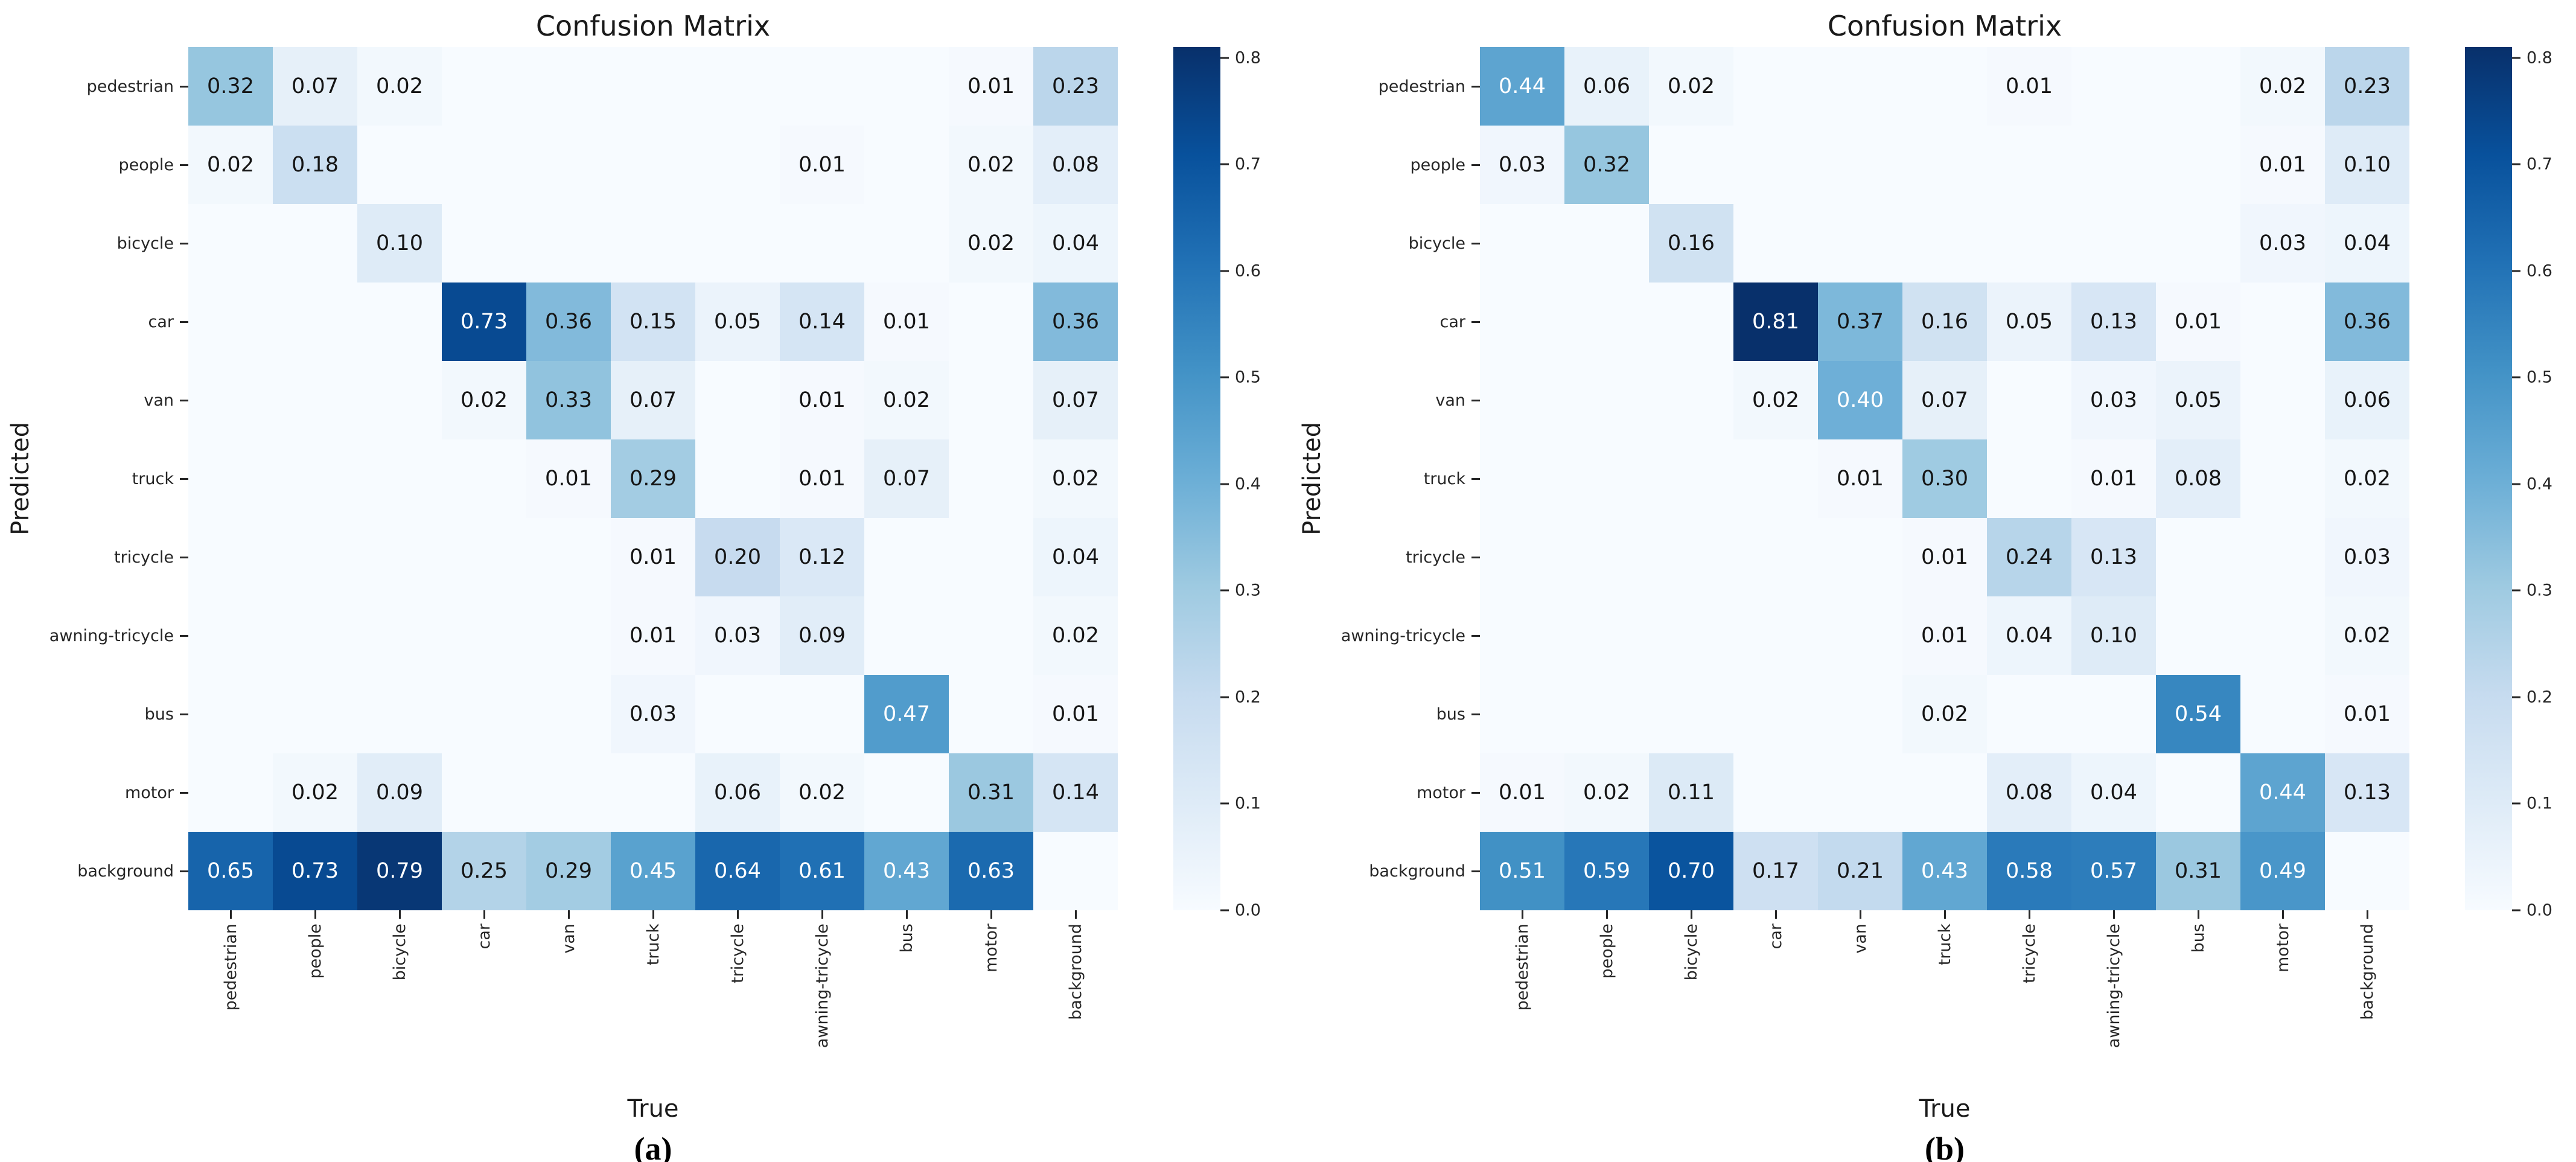 The image size is (2576, 1162). Describe the element at coordinates (737, 243) in the screenshot. I see `heatmap-cell-bicycle-tricycle` at that location.